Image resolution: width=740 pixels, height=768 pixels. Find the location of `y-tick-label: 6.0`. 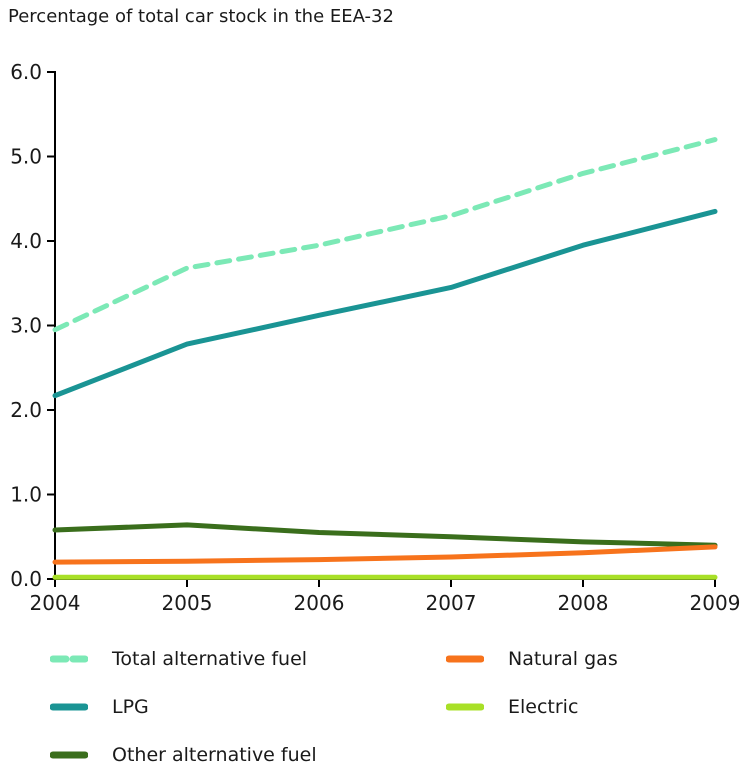

y-tick-label: 6.0 is located at coordinates (26, 72).